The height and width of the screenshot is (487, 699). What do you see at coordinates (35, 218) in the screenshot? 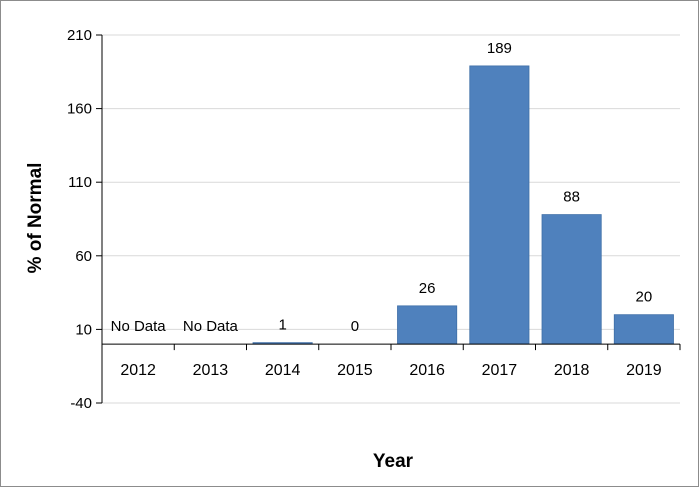
I see `y-axis-title: % of Normal` at bounding box center [35, 218].